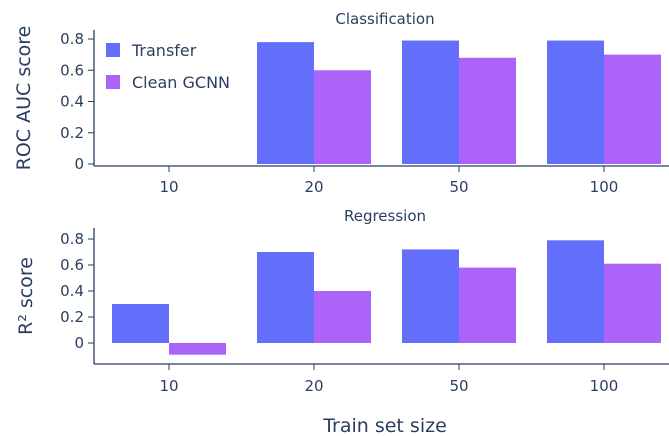 The image size is (669, 436). I want to click on panel-title: Regression, so click(385, 216).